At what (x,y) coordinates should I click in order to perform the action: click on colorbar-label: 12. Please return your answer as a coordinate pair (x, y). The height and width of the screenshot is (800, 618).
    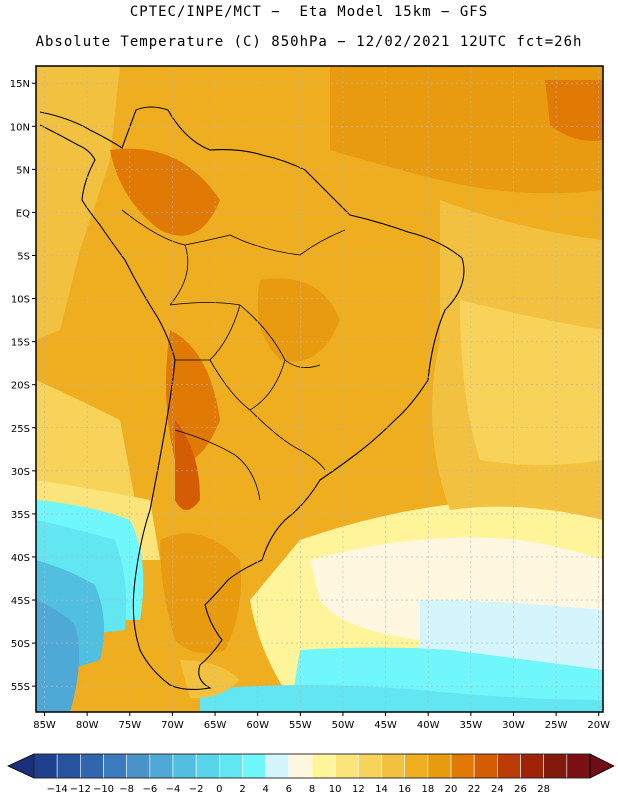
    Looking at the image, I should click on (358, 789).